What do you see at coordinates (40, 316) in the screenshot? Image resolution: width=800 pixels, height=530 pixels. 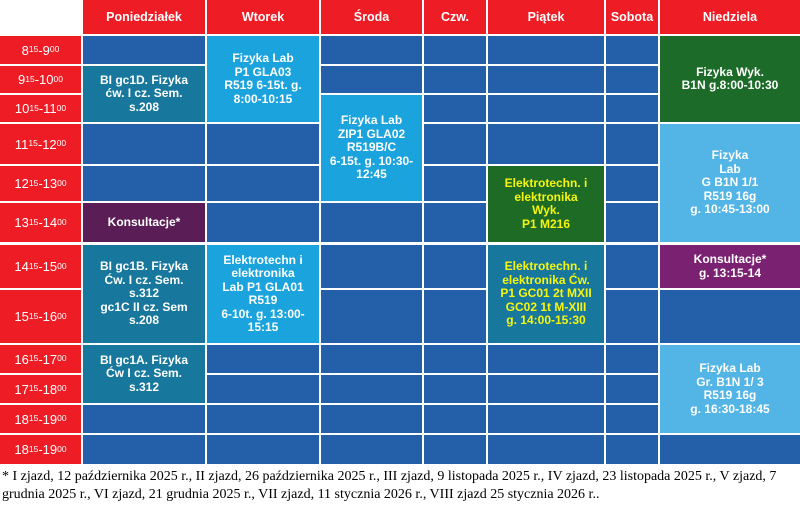 I see `time-slot: 15 15-16 00` at bounding box center [40, 316].